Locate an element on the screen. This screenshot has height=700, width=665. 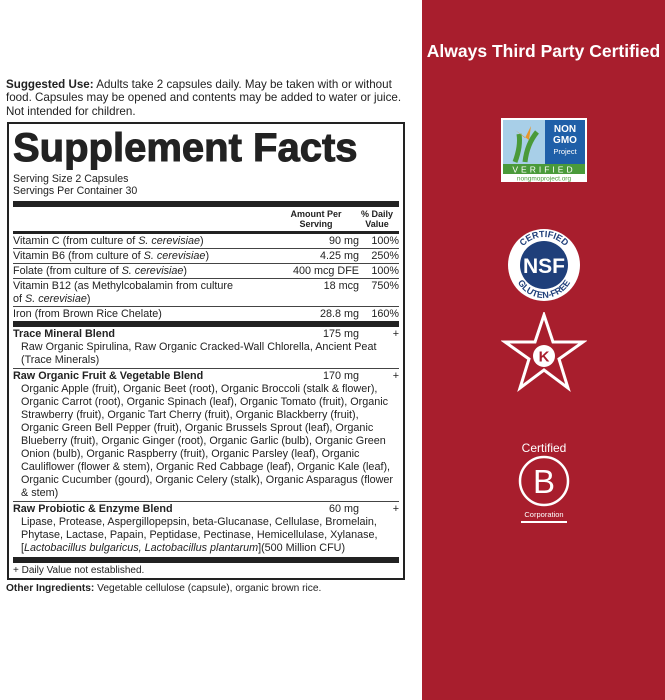
svg-text: Project is located at coordinates (565, 151).